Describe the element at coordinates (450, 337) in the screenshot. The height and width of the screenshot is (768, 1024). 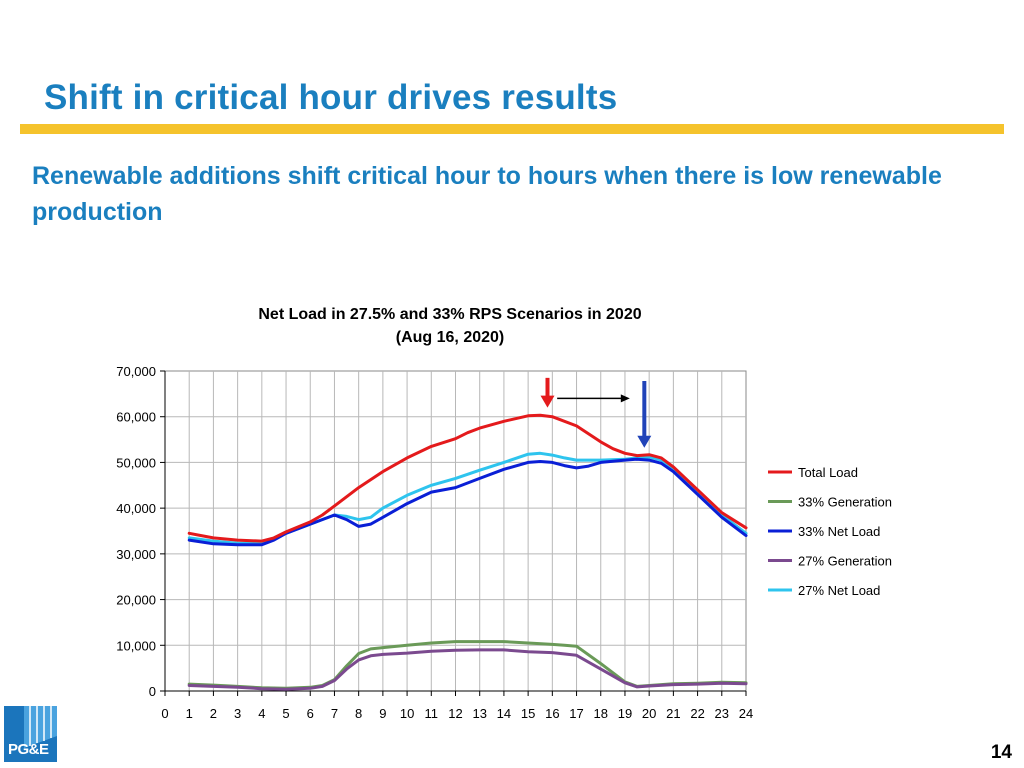
I see `chart-title-line2: (Aug 16, 2020)` at that location.